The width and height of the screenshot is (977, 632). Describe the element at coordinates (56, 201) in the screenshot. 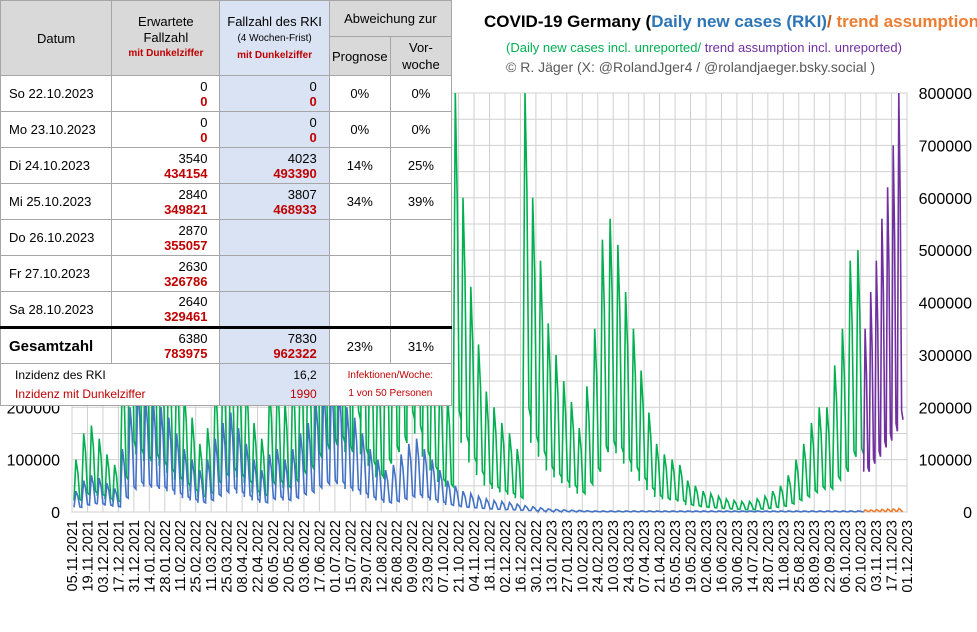

I see `row-date: Mi 25.10.2023` at that location.